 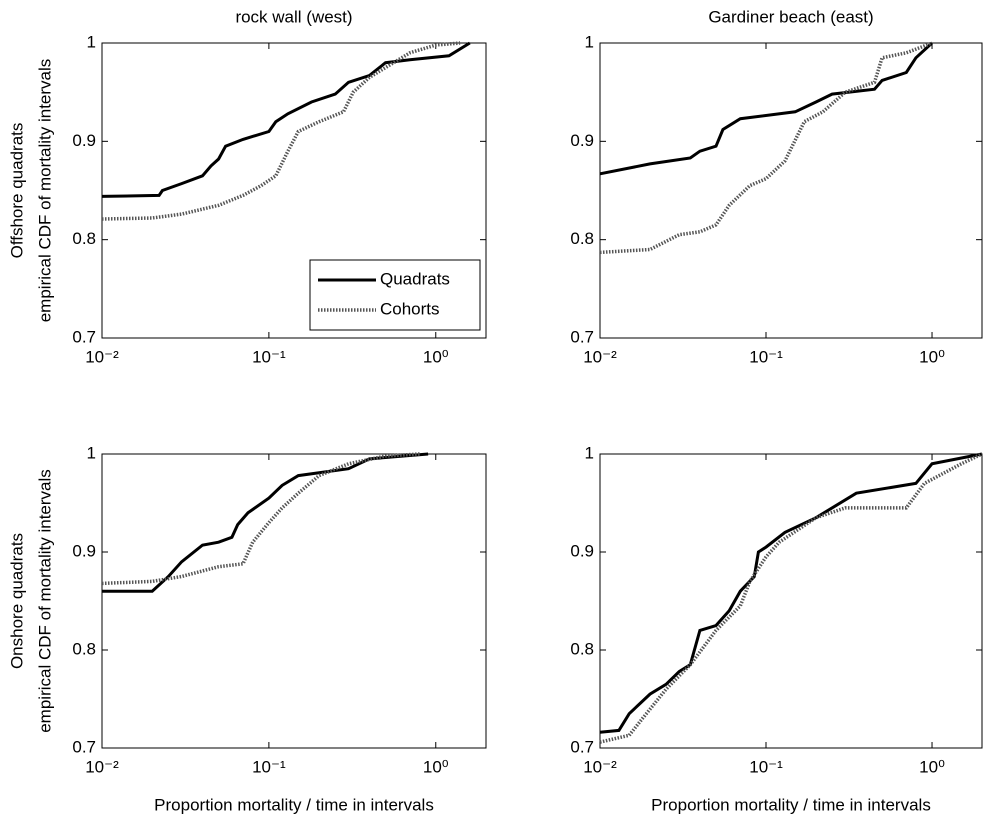 What do you see at coordinates (293, 16) in the screenshot?
I see `chart-title: rock wall (west)` at bounding box center [293, 16].